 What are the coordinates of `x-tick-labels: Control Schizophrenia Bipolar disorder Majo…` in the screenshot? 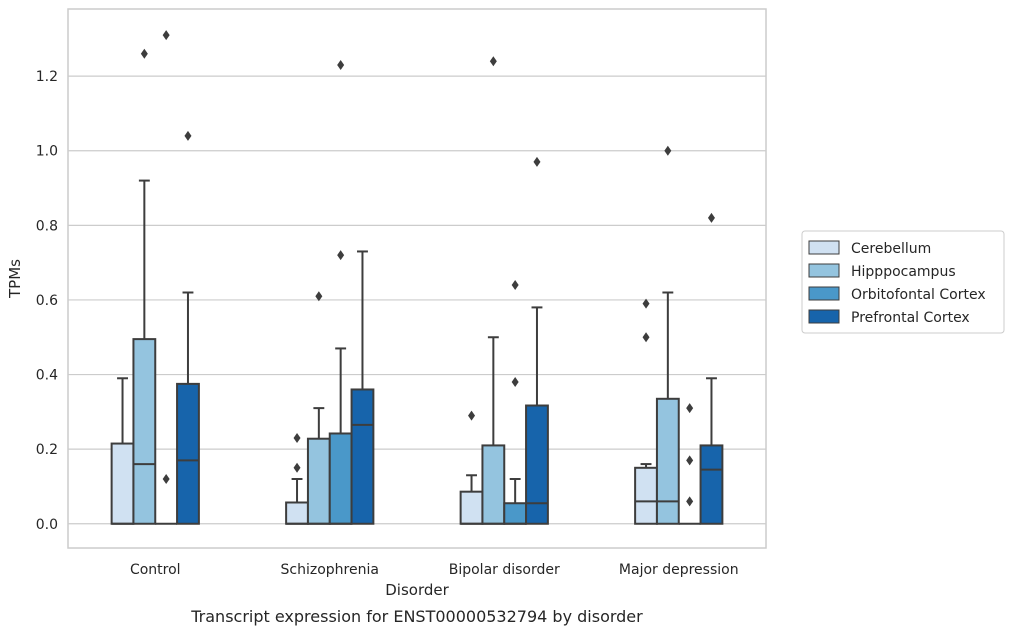 It's located at (434, 570).